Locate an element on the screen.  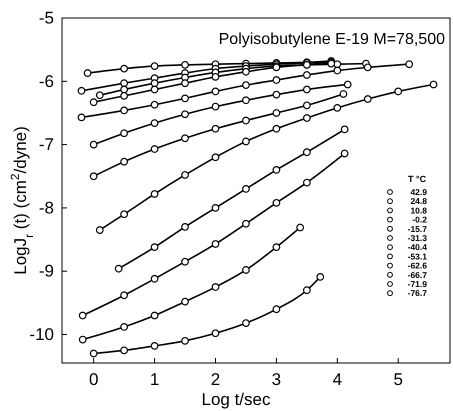
legend-label: 42.9 is located at coordinates (419, 192).